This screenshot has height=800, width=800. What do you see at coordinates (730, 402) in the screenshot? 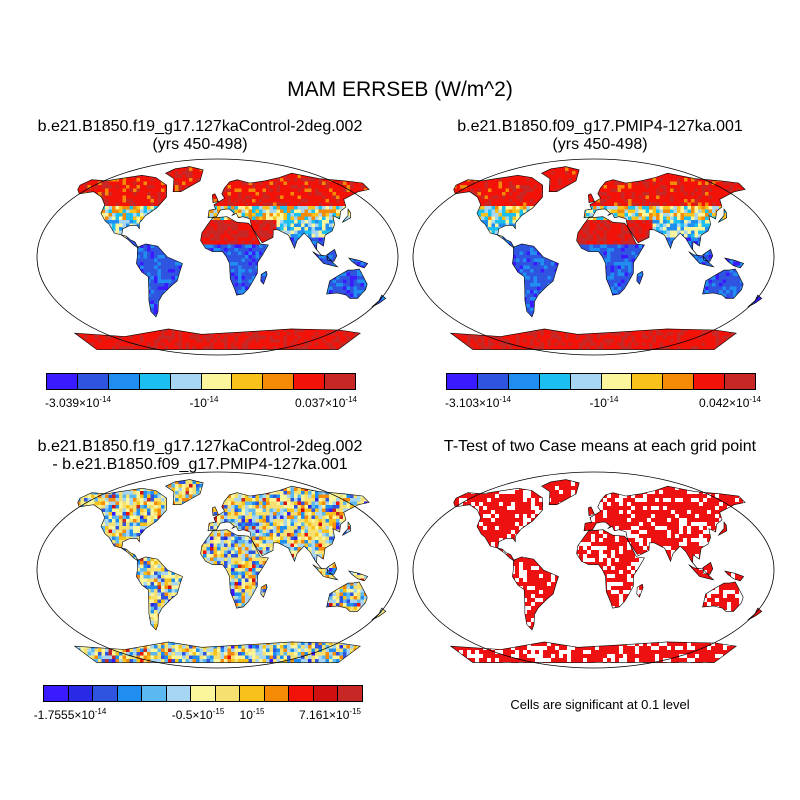
I see `colorbar-tick-label: 0.042×10⁻¹⁴` at bounding box center [730, 402].